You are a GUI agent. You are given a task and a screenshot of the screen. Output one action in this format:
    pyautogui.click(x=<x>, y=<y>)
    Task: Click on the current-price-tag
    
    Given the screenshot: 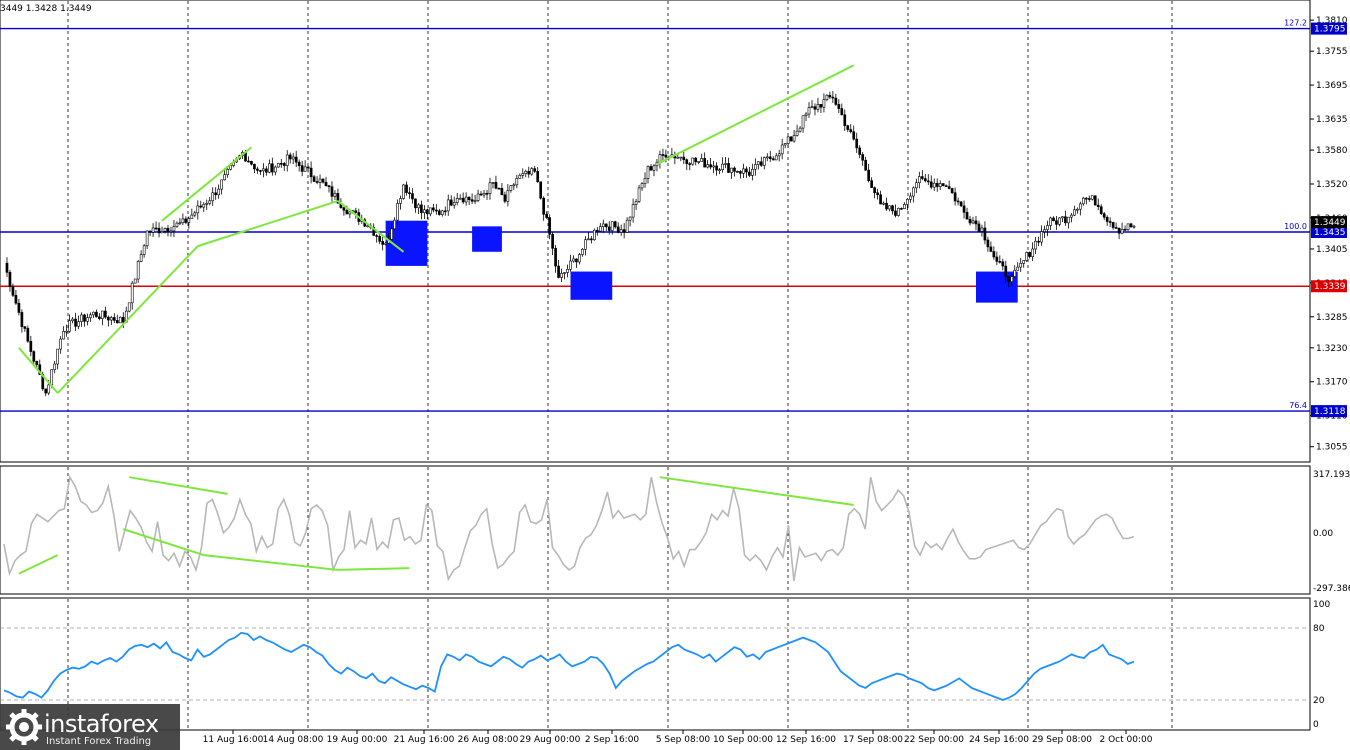 What is the action you would take?
    pyautogui.click(x=1329, y=222)
    